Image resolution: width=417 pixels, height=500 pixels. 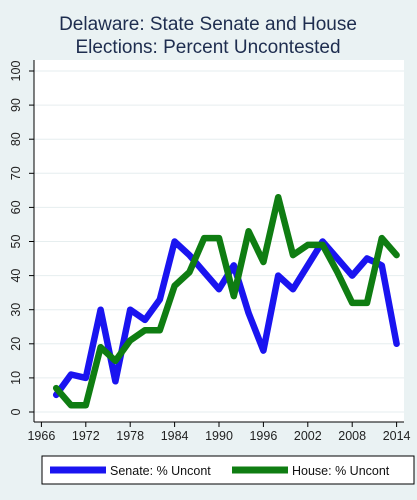 What do you see at coordinates (16, 139) in the screenshot?
I see `y-tick-label-80: 80` at bounding box center [16, 139].